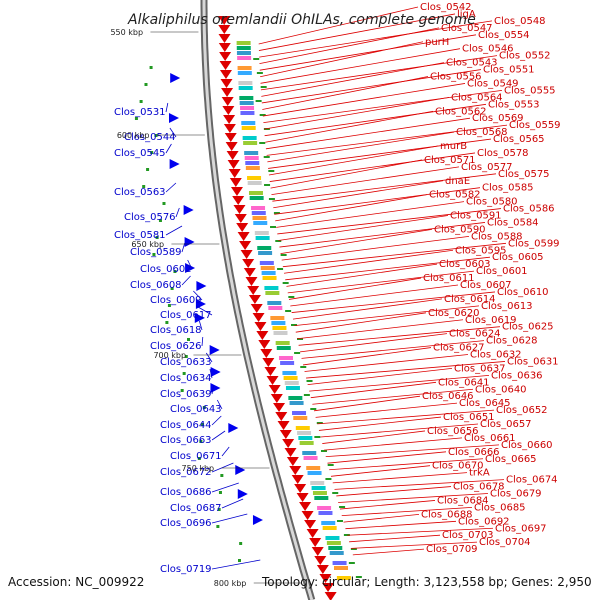 The height and width of the screenshot is (600, 600). What do you see at coordinates (186, 569) in the screenshot?
I see `left-gene-label: Clos_0719` at bounding box center [186, 569].